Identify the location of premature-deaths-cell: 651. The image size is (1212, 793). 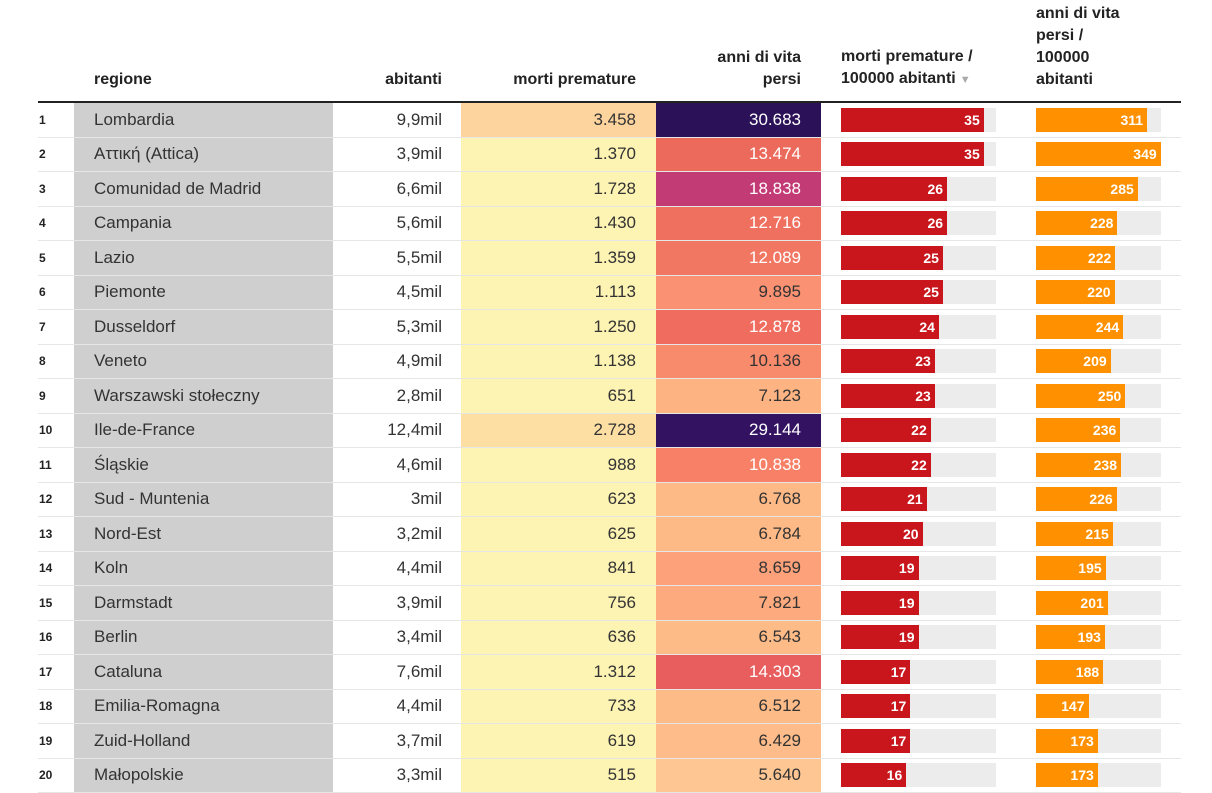
(558, 396).